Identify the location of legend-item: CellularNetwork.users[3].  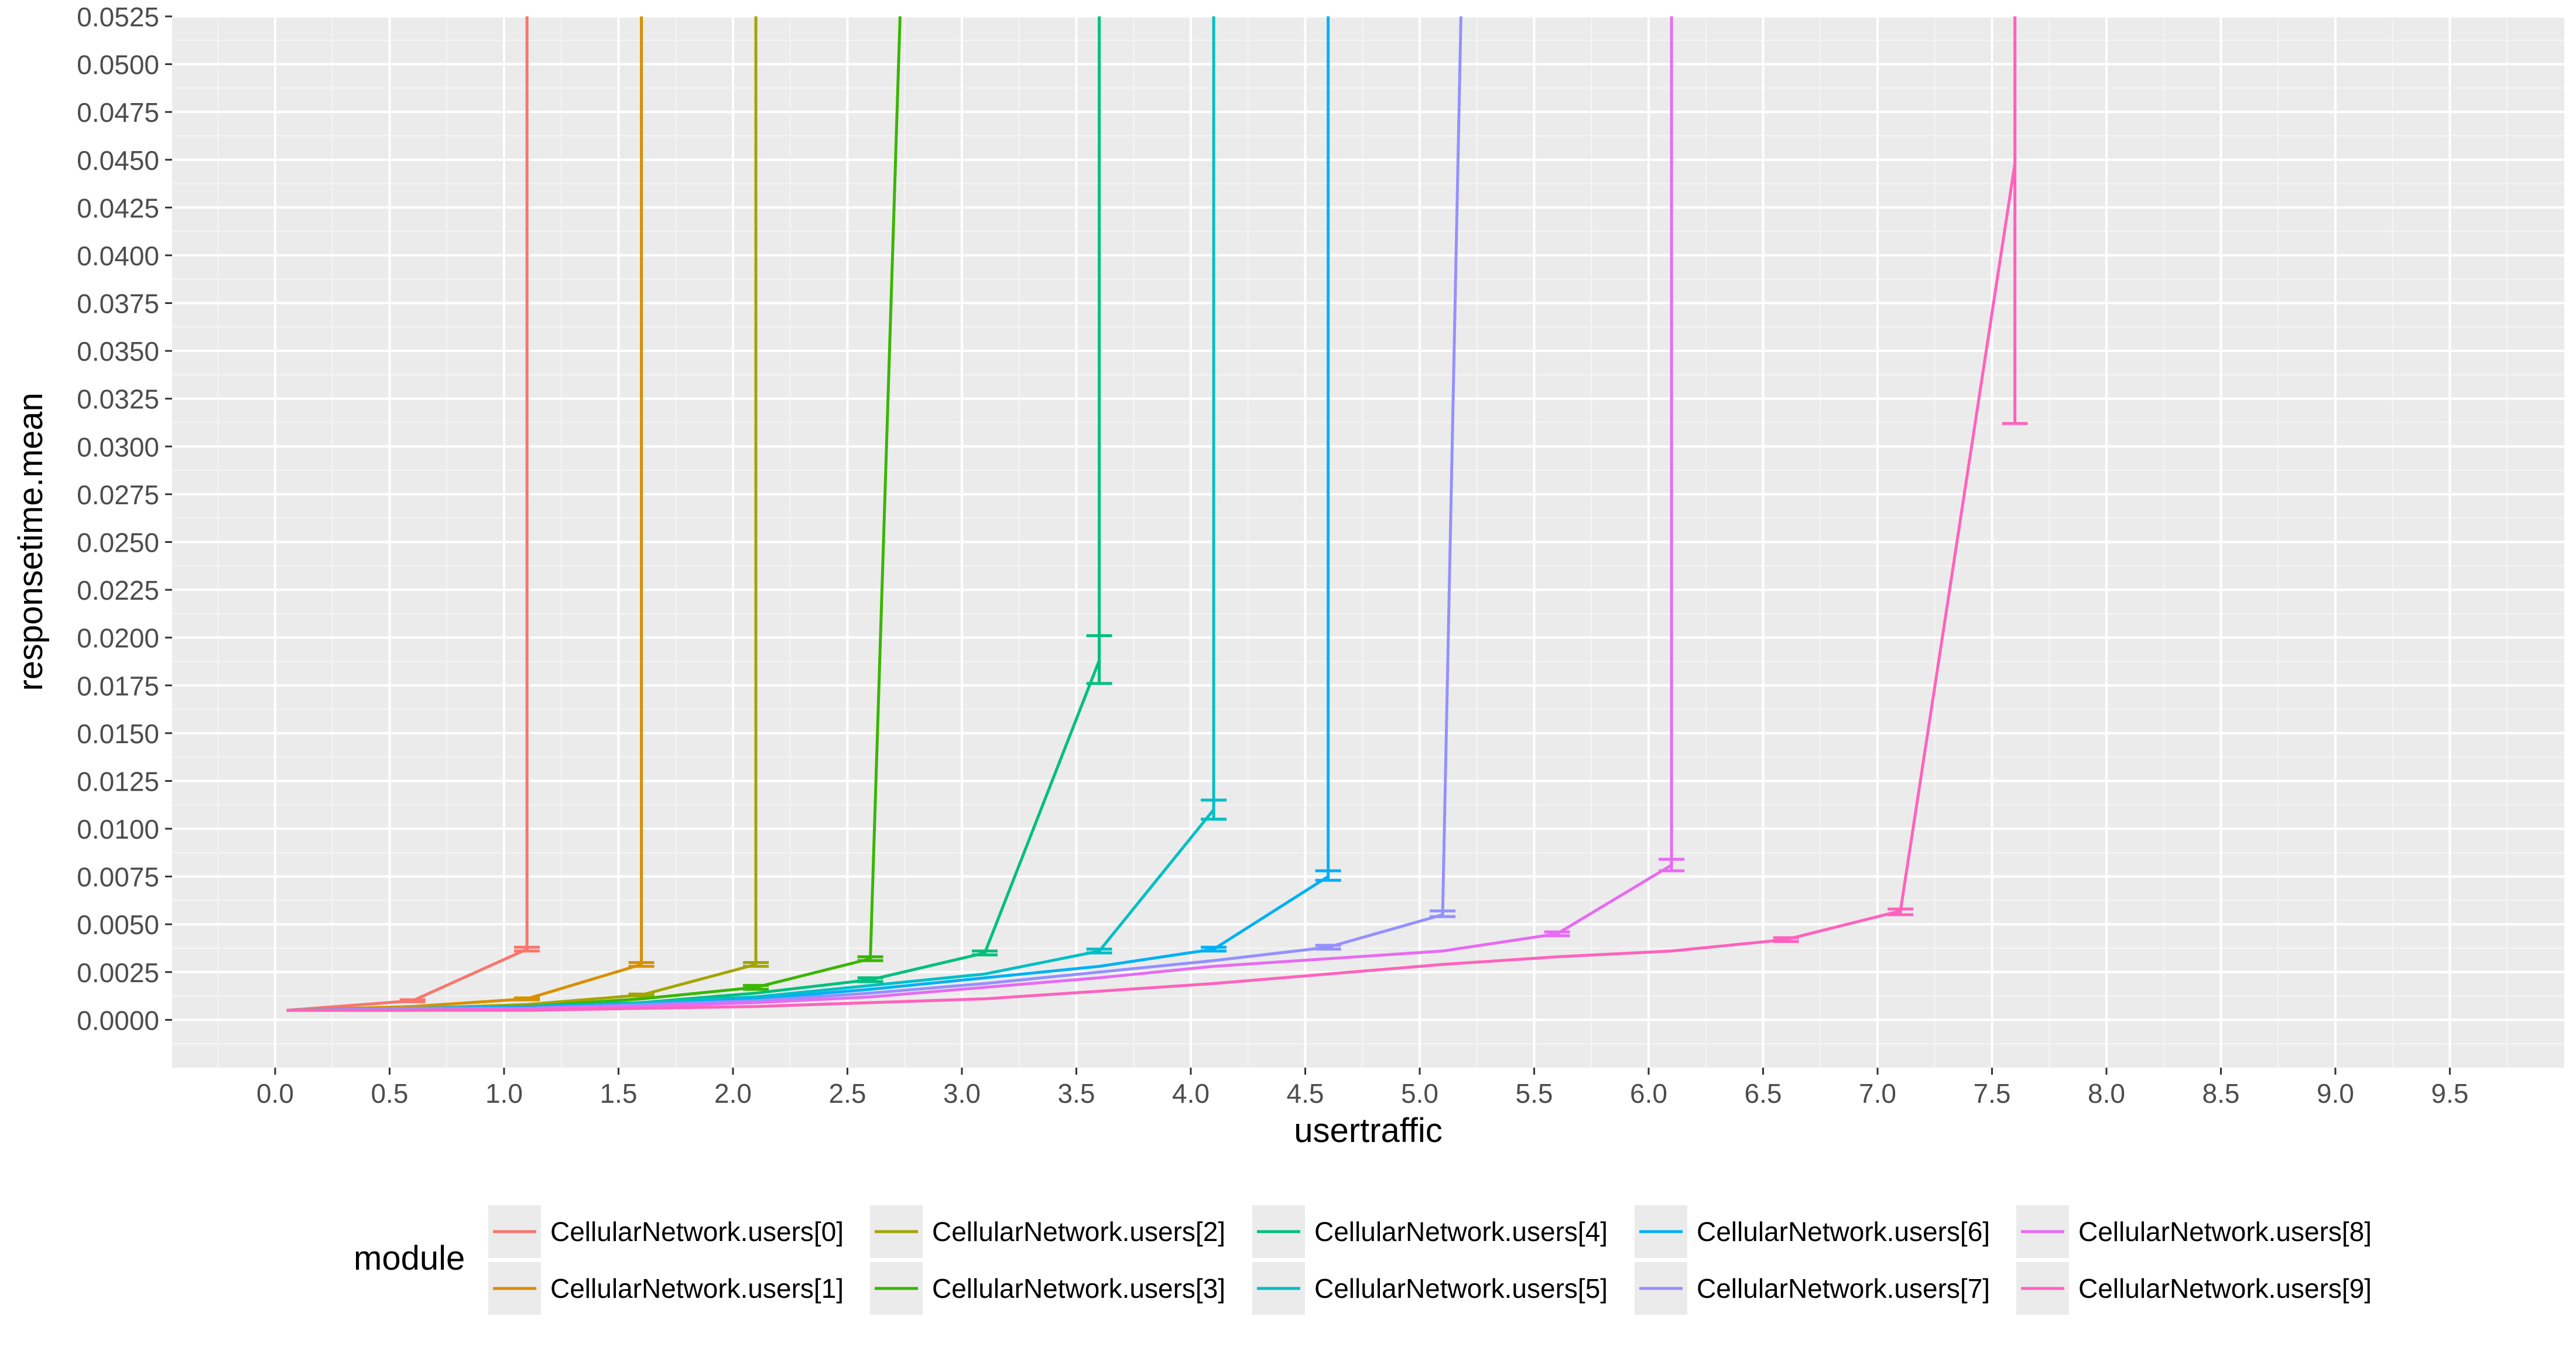
(1047, 1288).